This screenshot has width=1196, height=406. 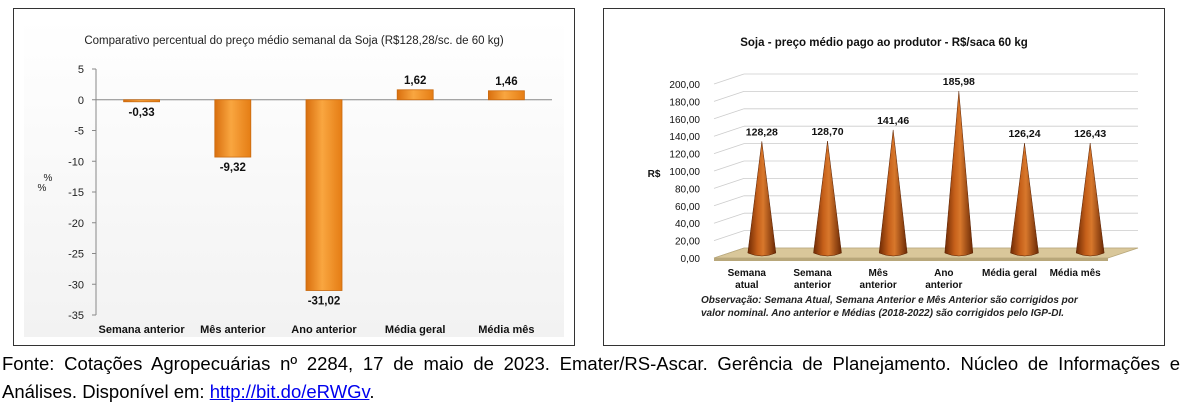 What do you see at coordinates (893, 121) in the screenshot?
I see `data-label: 141,46` at bounding box center [893, 121].